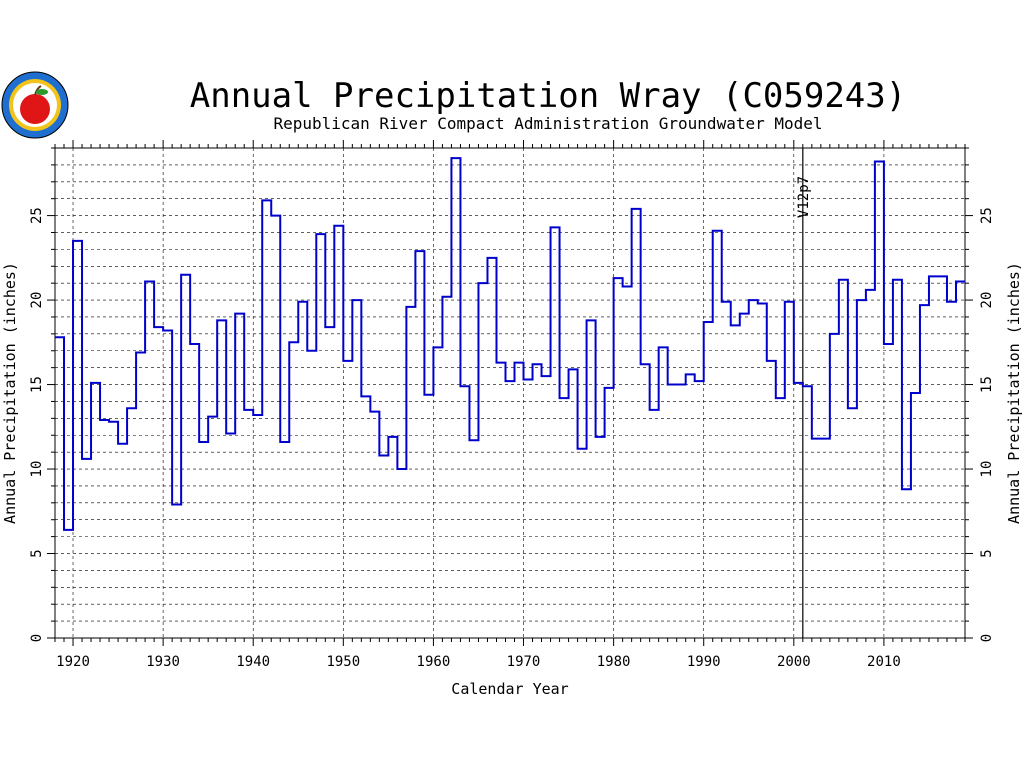 This screenshot has height=768, width=1024. I want to click on x-tick-label: 2000, so click(794, 662).